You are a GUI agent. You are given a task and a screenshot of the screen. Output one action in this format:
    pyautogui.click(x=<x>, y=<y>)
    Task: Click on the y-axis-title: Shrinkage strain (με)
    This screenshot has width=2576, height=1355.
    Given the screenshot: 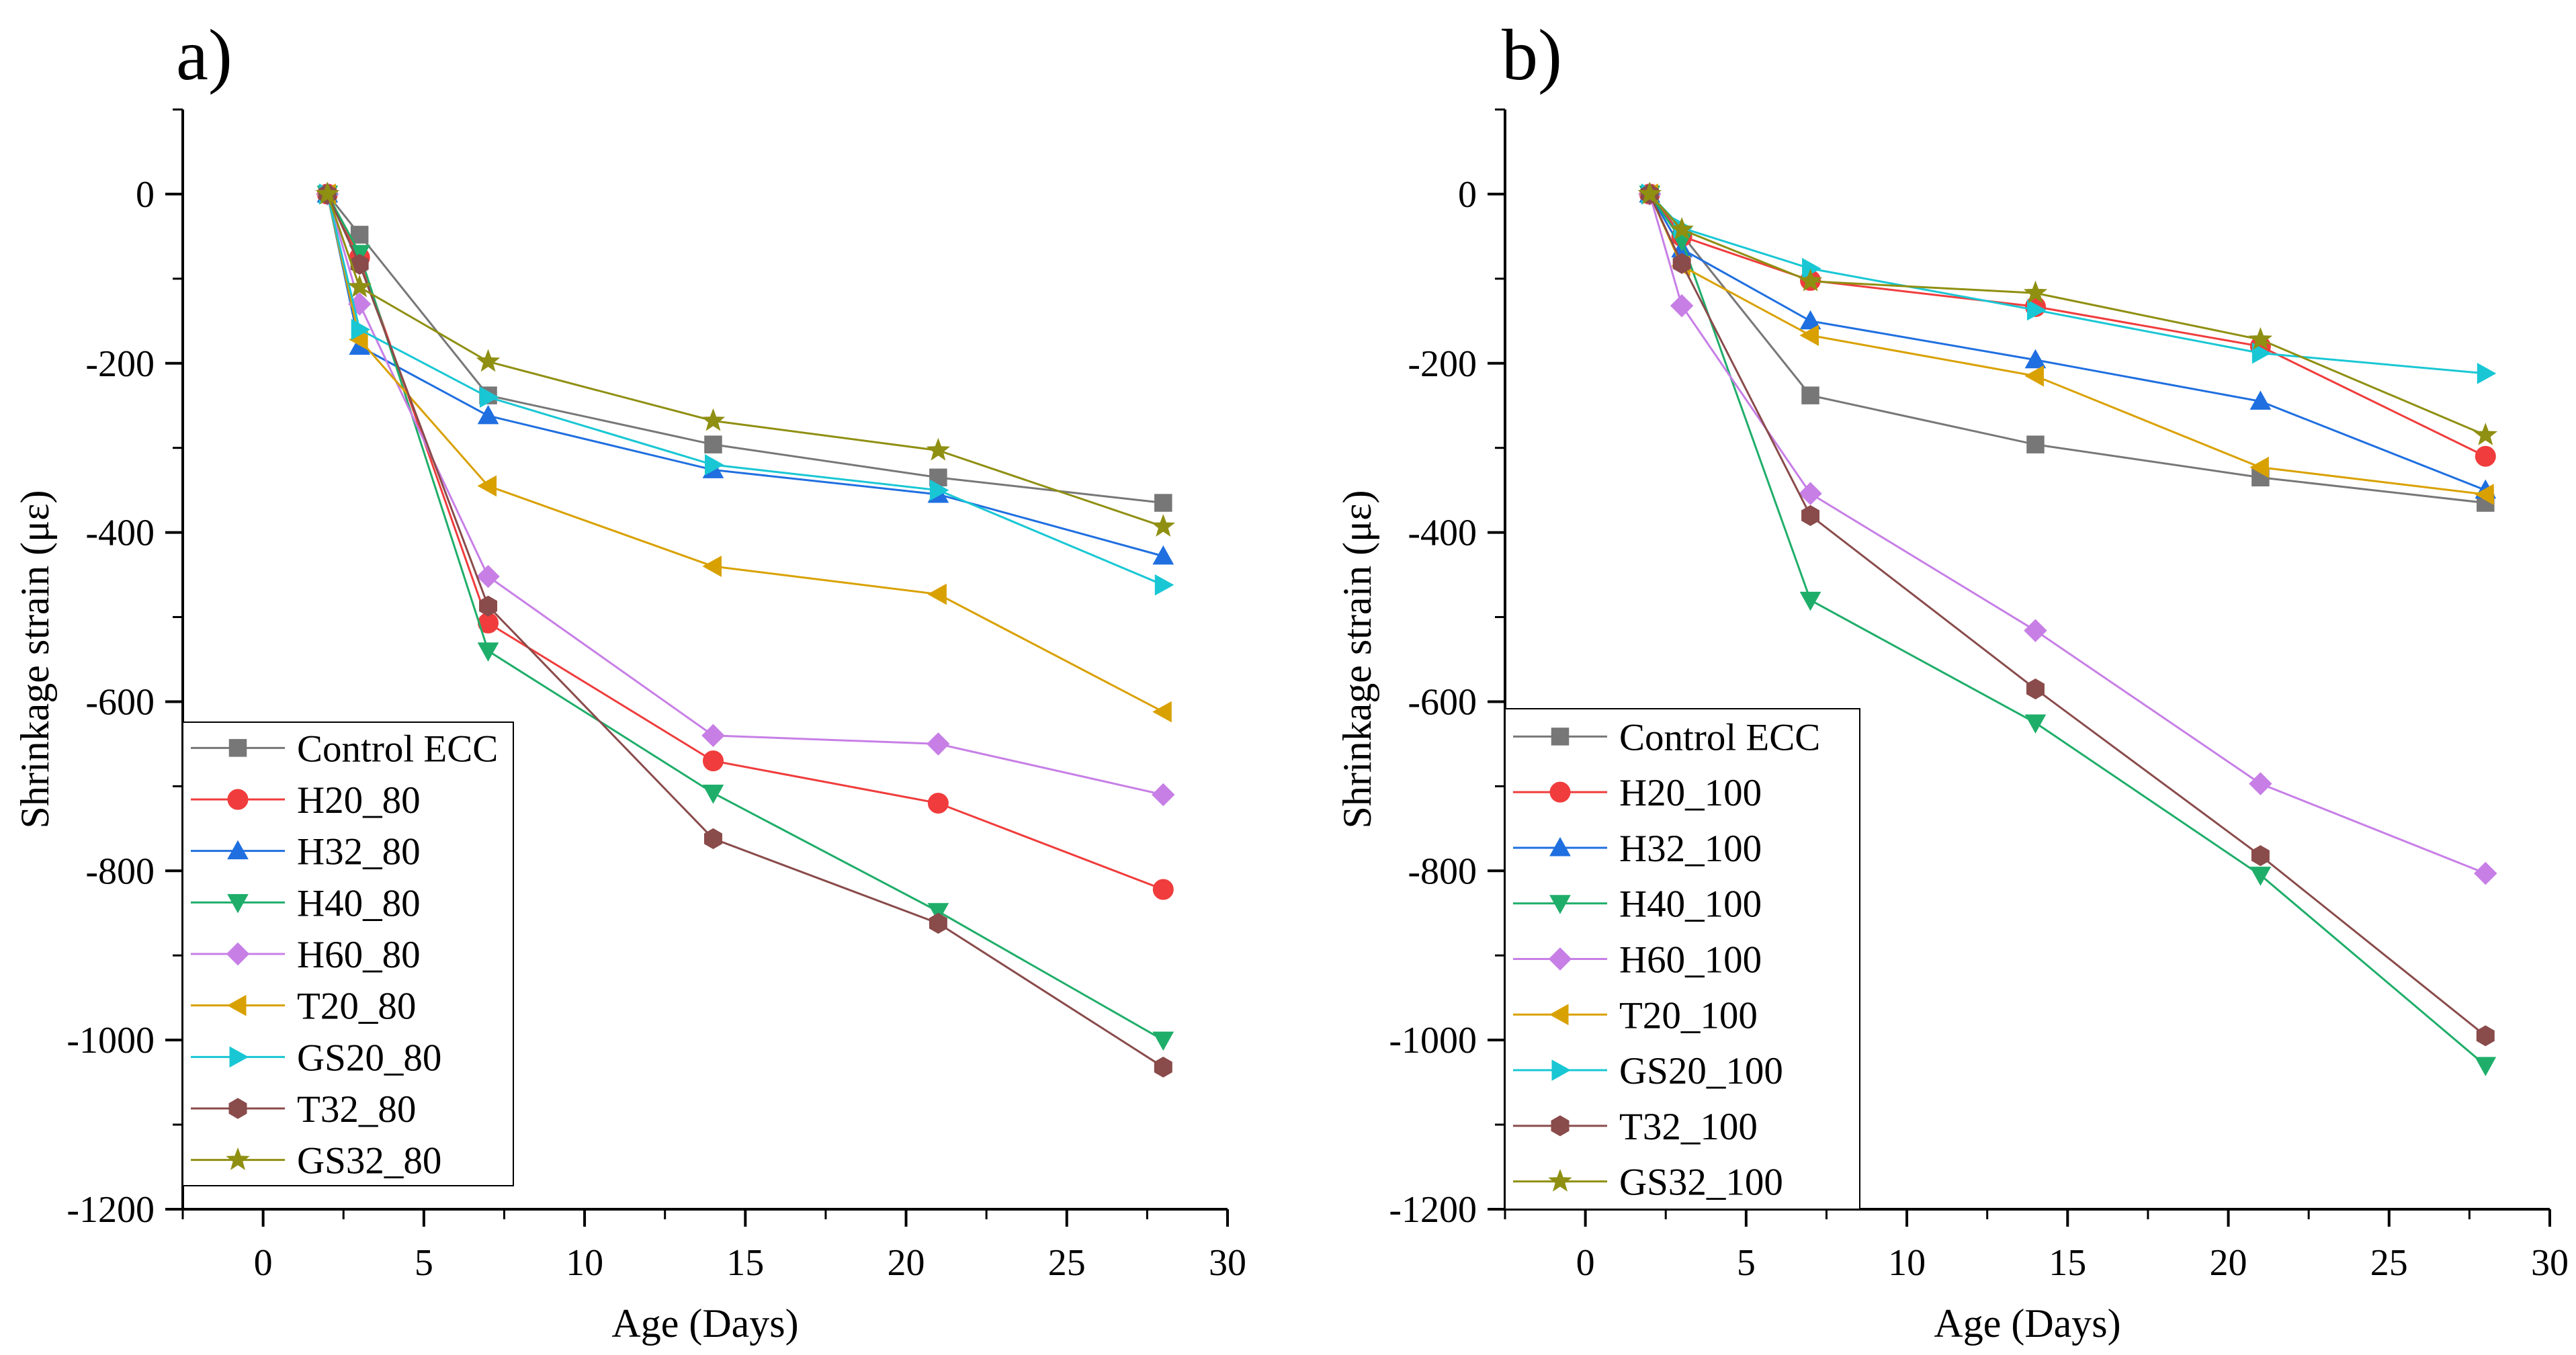 What is the action you would take?
    pyautogui.click(x=1357, y=659)
    